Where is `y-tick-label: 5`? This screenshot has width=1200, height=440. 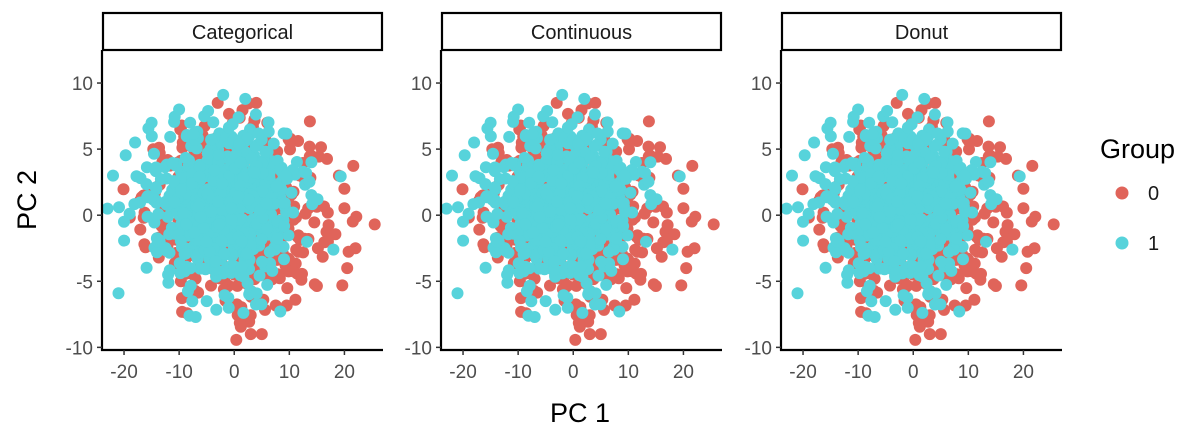
y-tick-label: 5 is located at coordinates (766, 150).